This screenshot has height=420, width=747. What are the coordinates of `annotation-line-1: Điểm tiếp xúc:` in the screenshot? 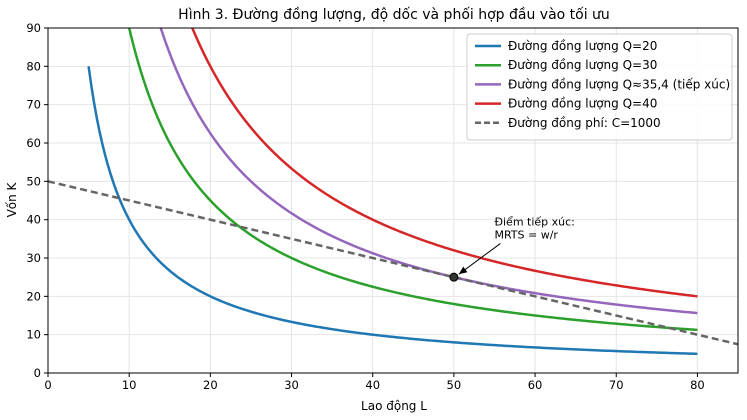 It's located at (534, 221).